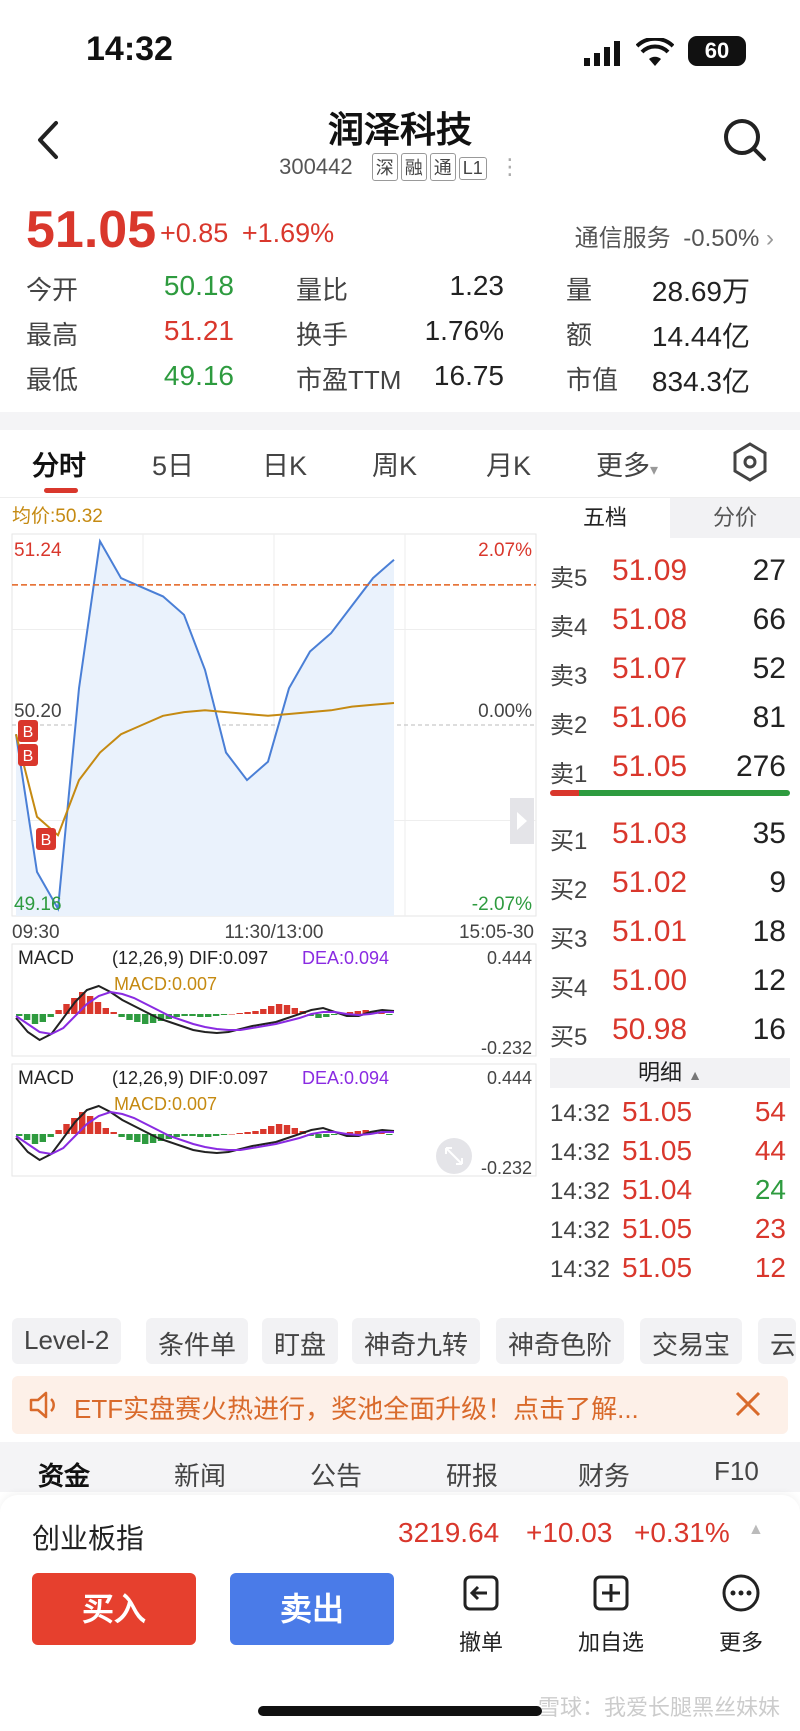 Image resolution: width=800 pixels, height=1731 pixels. Describe the element at coordinates (665, 719) in the screenshot. I see `sell-level-row: 卖2 51.06 81` at that location.